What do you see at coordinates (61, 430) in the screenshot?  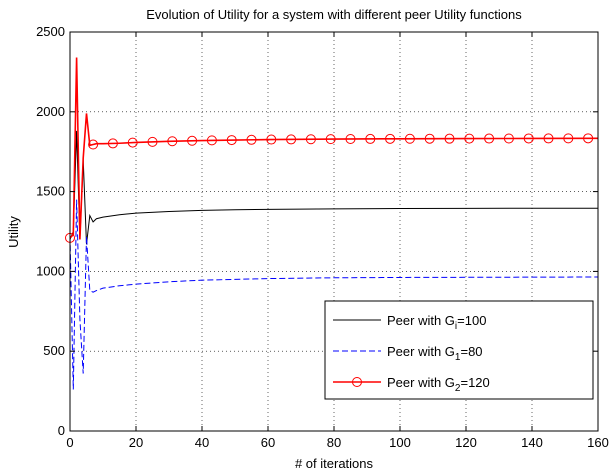 I see `y-tick-label: 0` at bounding box center [61, 430].